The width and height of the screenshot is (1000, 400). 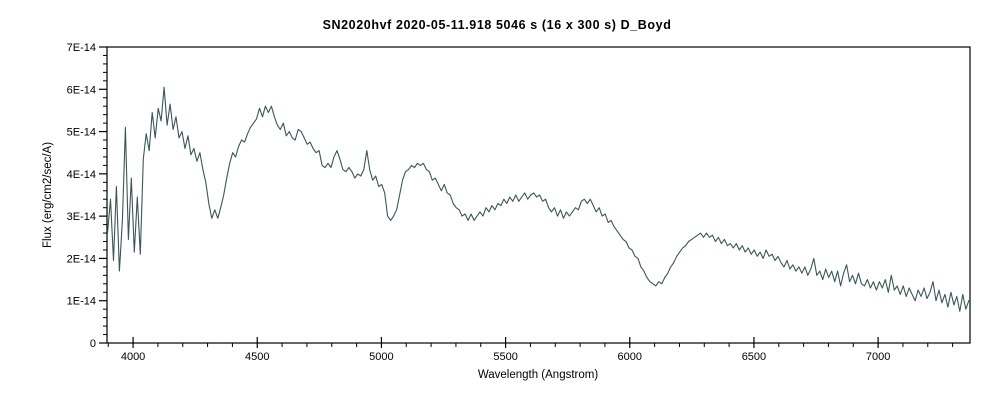 I want to click on y-tick-label: 6E-14, so click(x=81, y=90).